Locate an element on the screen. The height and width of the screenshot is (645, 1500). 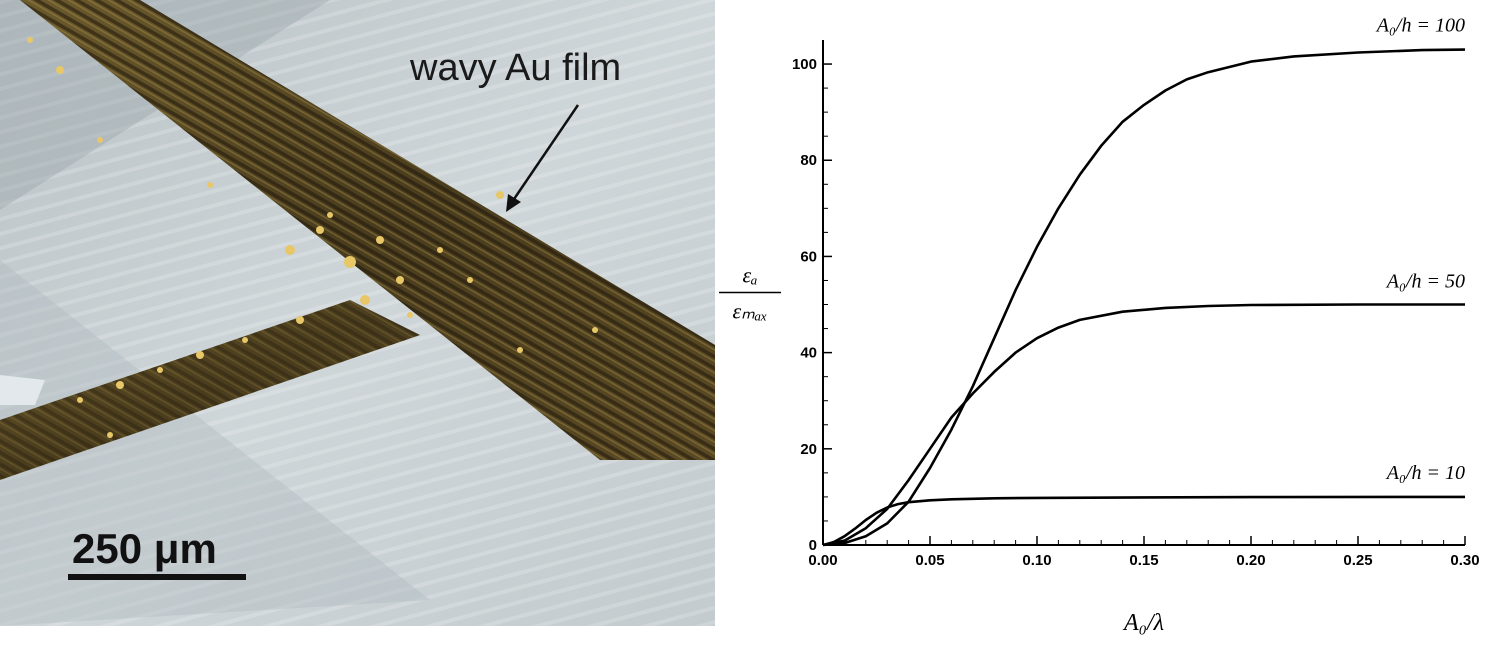
photo-annotation: wavy Au film is located at coordinates (515, 68).